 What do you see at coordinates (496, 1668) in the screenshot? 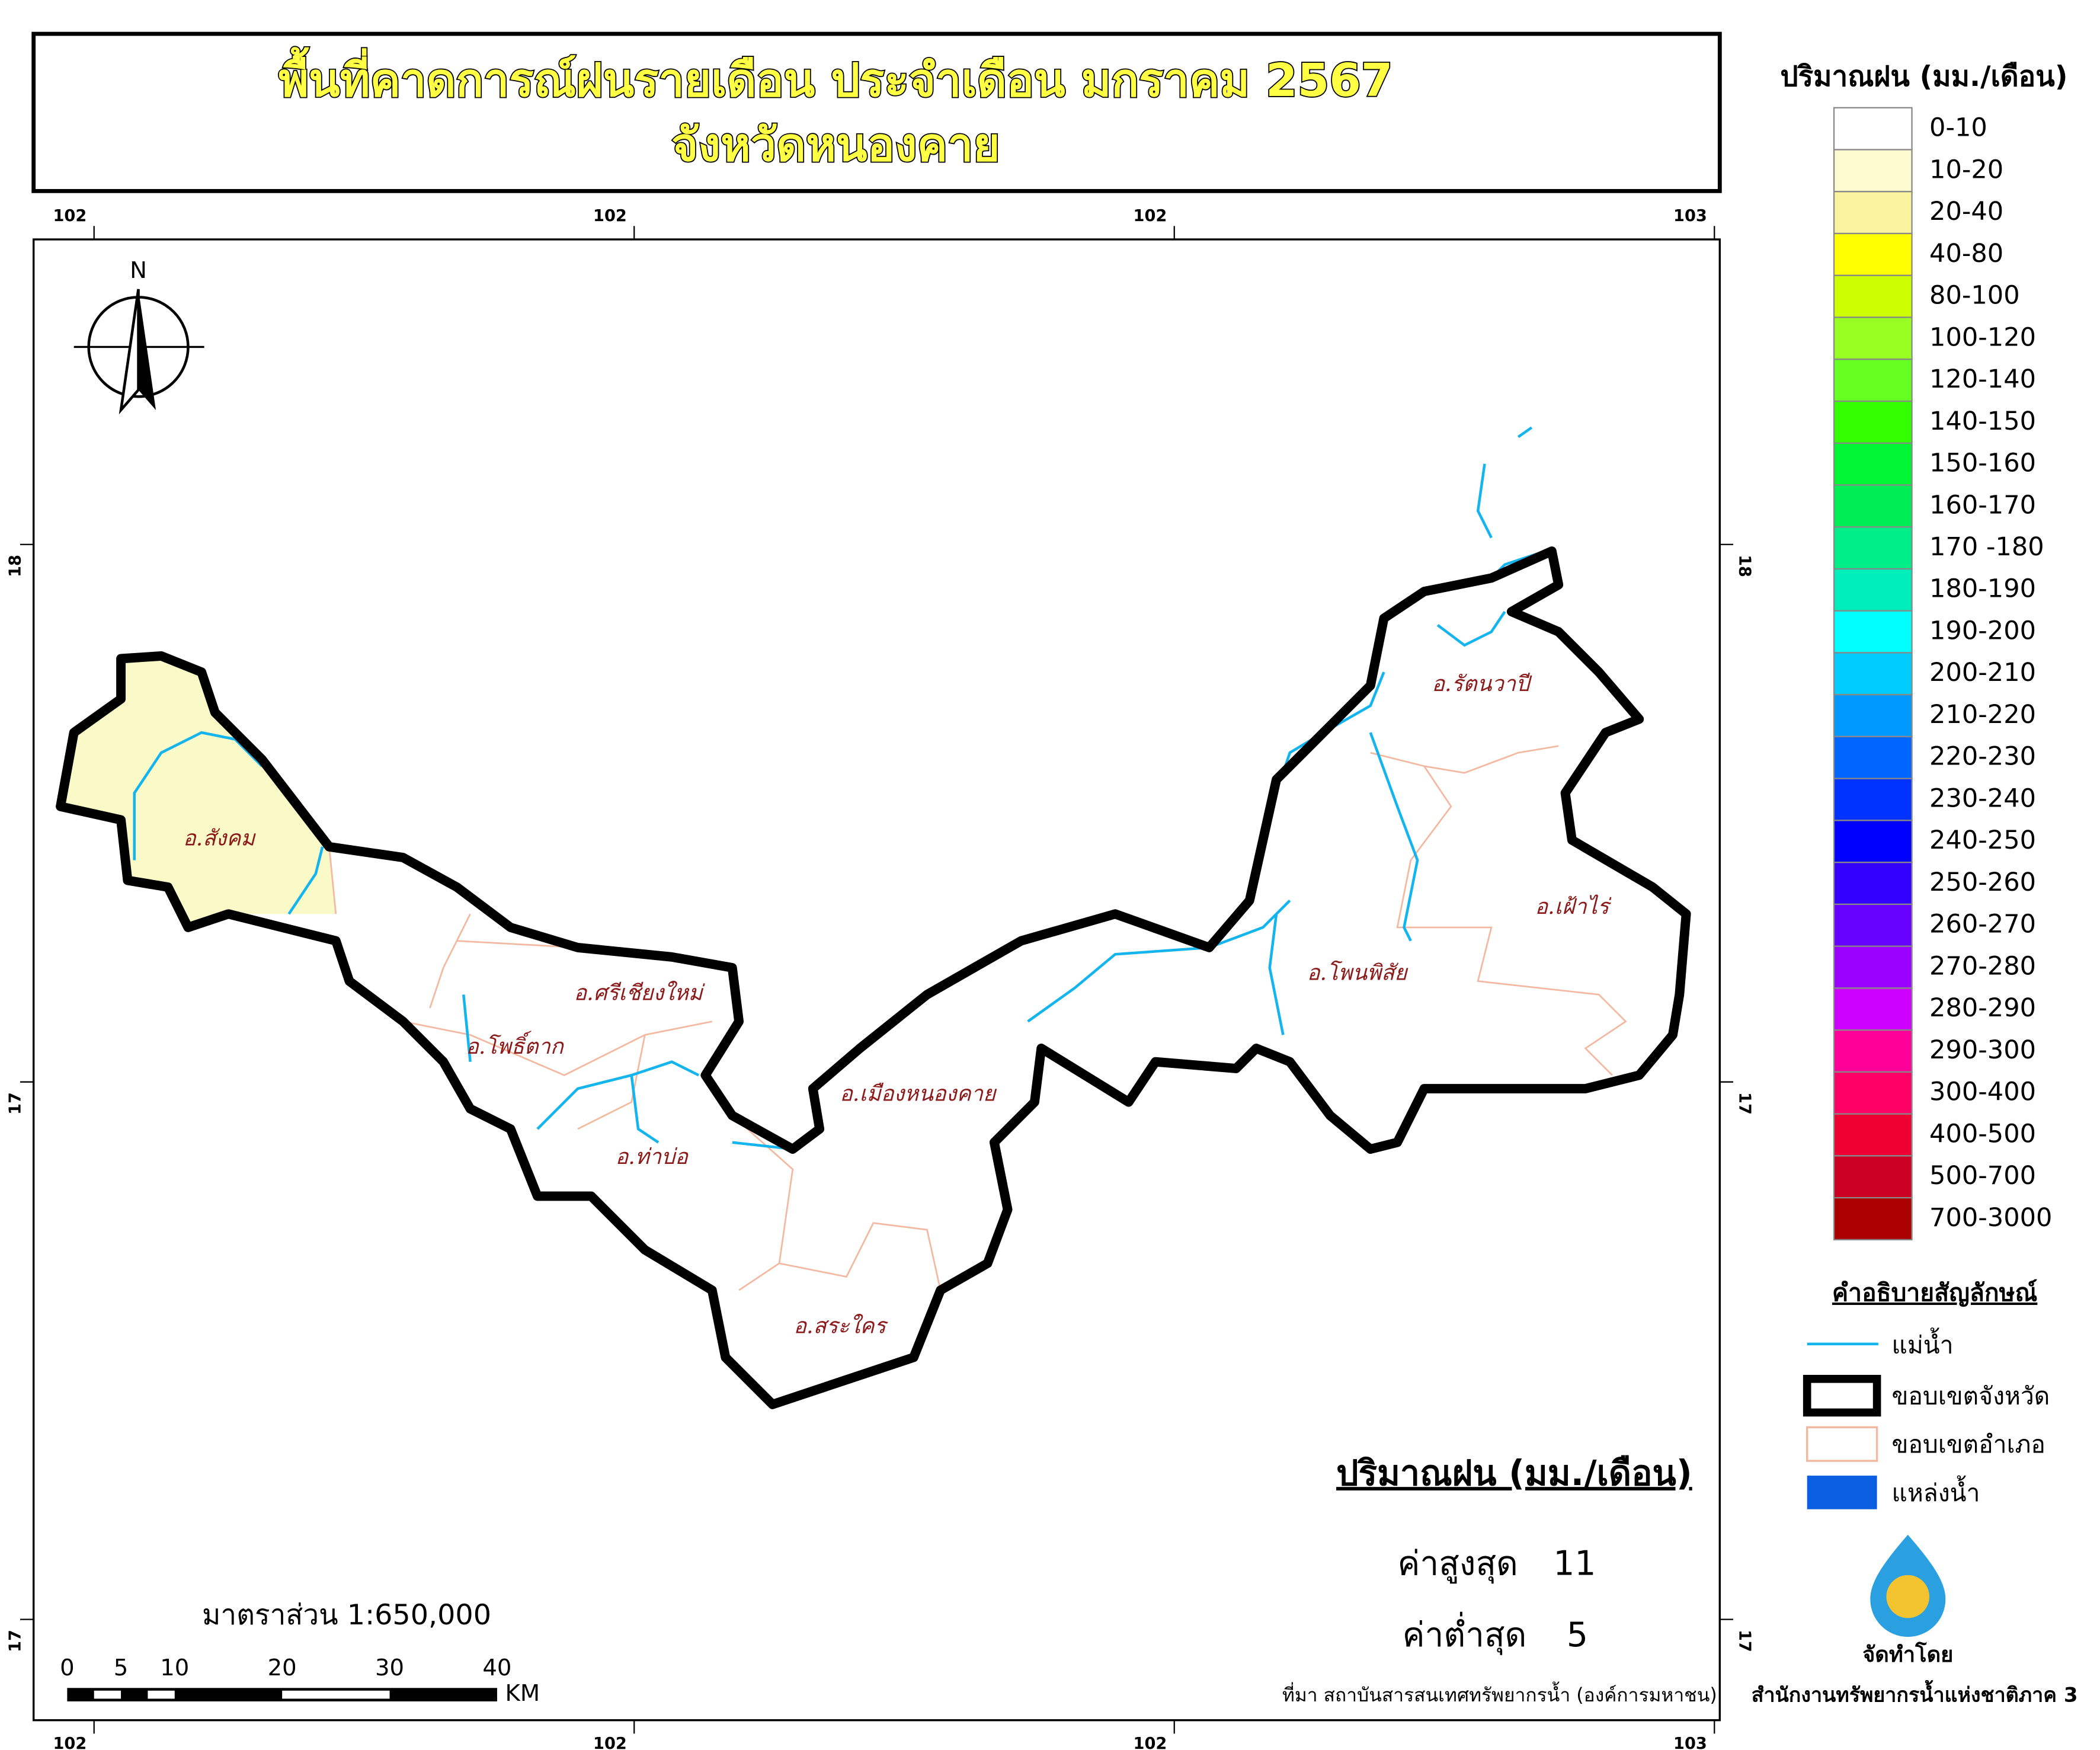
I see `scale-tick-label: 40` at bounding box center [496, 1668].